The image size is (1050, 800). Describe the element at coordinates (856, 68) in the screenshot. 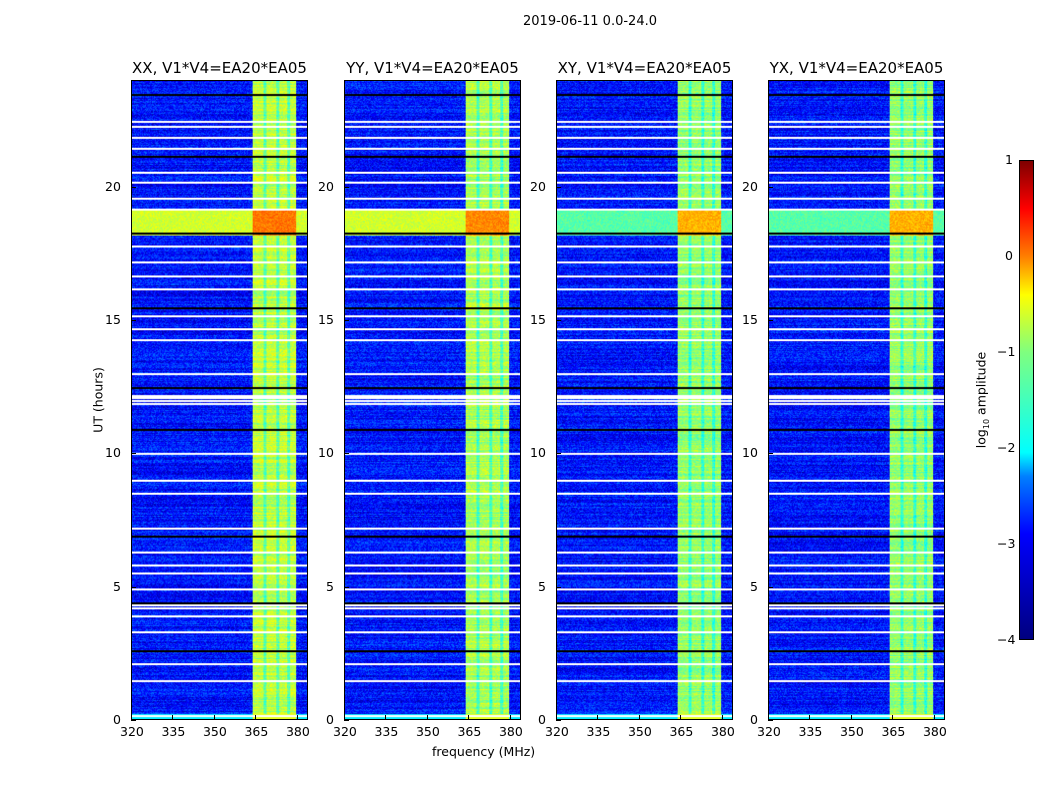

I see `panel-title: YX, V1*V4=EA20*EA05` at that location.